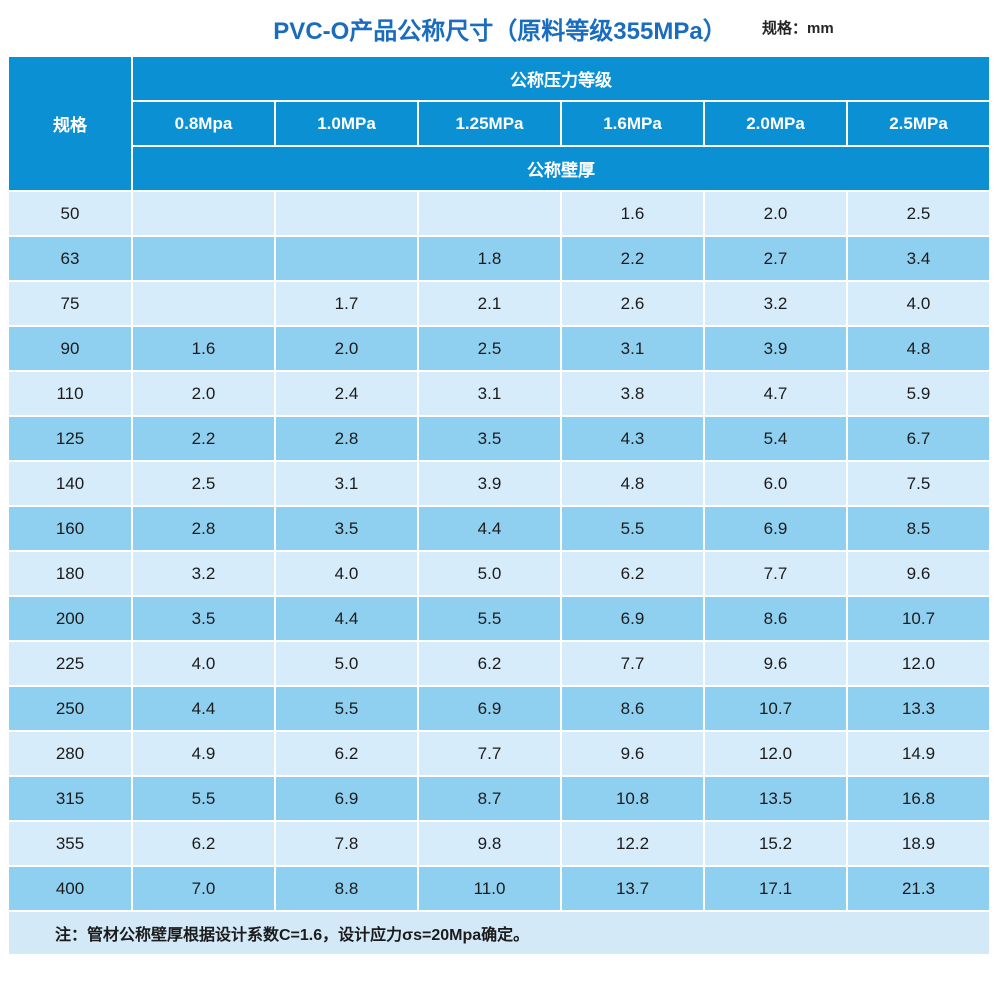  I want to click on value-cell: 6.7, so click(918, 438).